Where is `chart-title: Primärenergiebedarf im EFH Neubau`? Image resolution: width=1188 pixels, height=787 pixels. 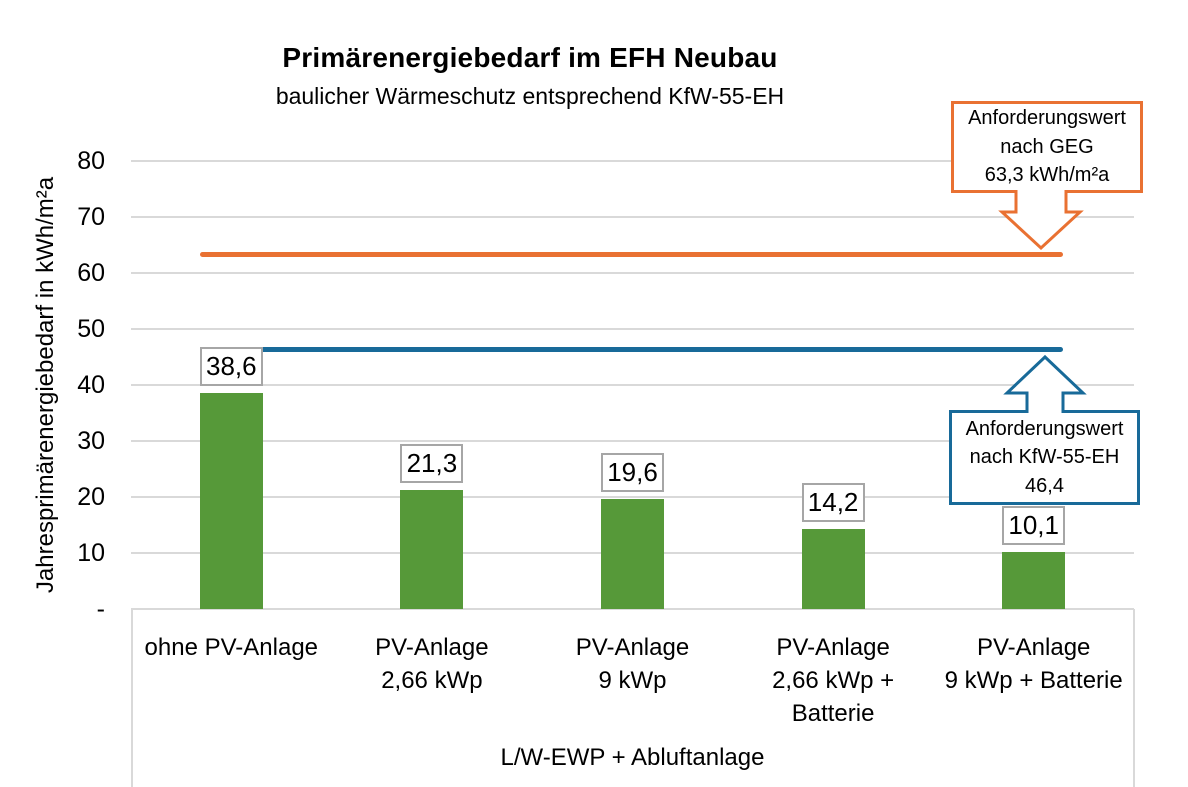 chart-title: Primärenergiebedarf im EFH Neubau is located at coordinates (530, 57).